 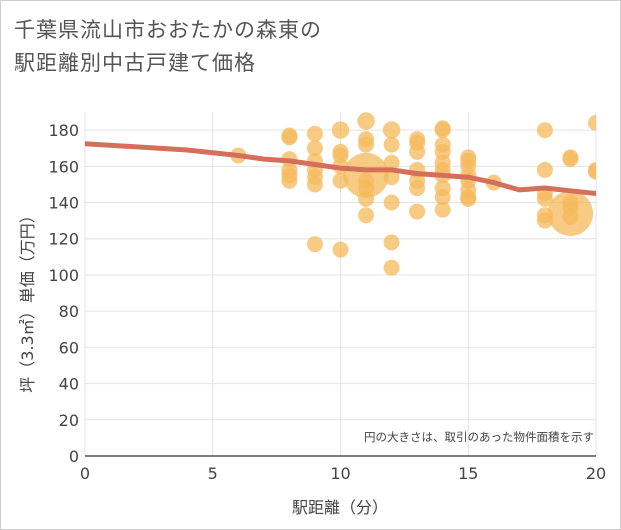 What do you see at coordinates (340, 507) in the screenshot?
I see `x-axis-label: 駅距離（分）` at bounding box center [340, 507].